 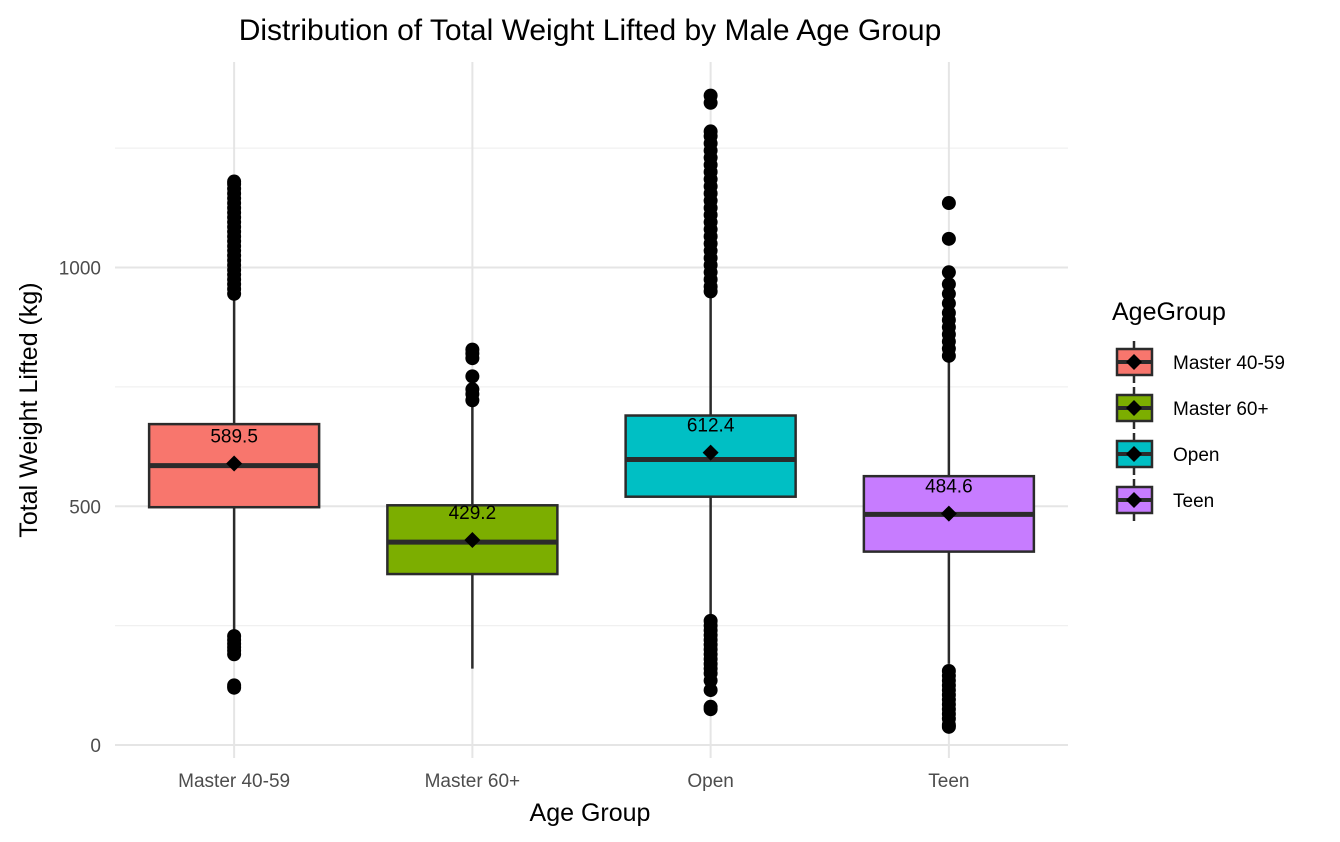 I want to click on box-group: 589.5, so click(x=234, y=434).